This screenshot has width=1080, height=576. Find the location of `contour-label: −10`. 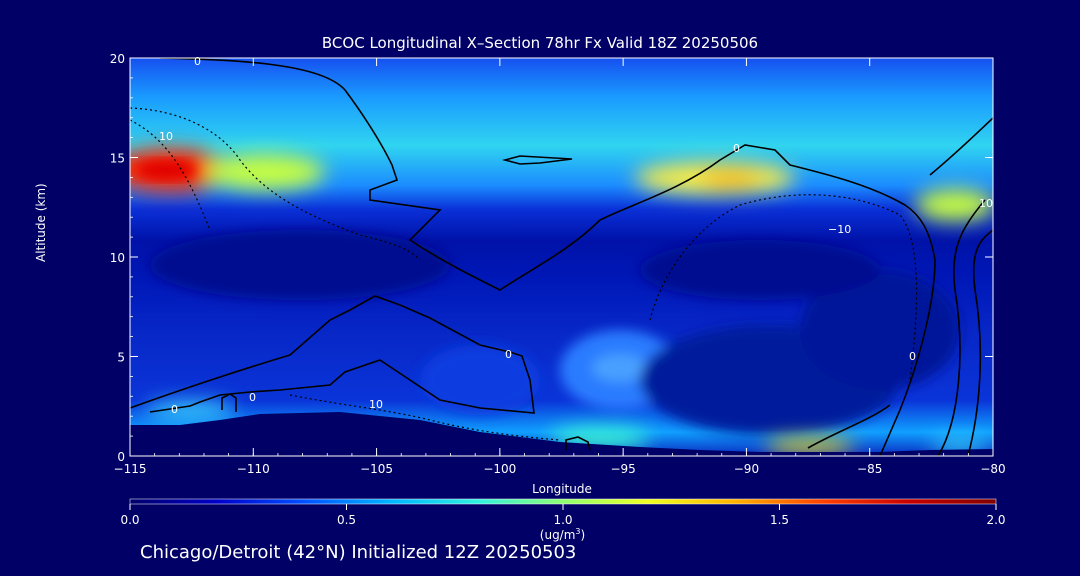

contour-label: −10 is located at coordinates (839, 229).